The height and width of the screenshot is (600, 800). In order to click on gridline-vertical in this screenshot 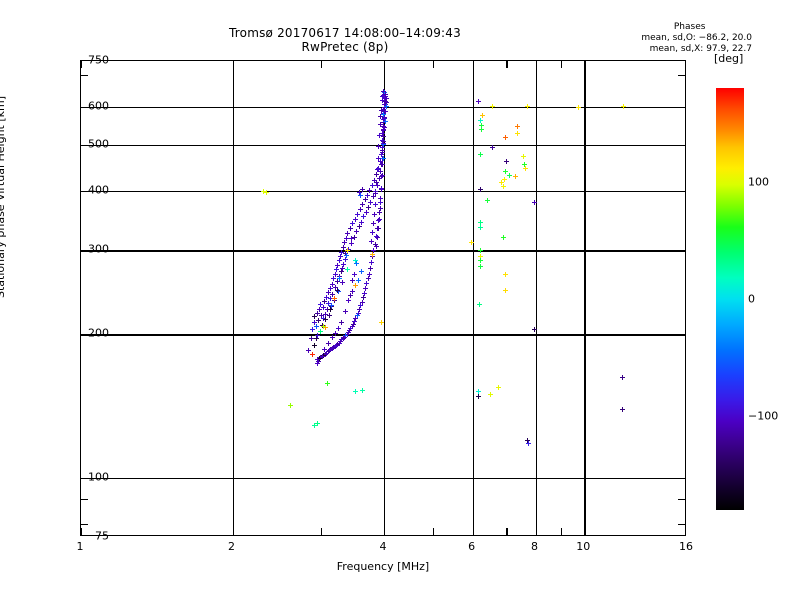, I will do `click(233, 298)`.